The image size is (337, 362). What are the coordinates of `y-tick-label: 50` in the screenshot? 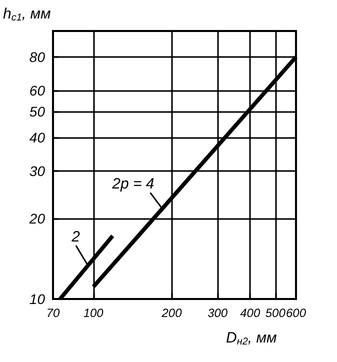 It's located at (37, 112).